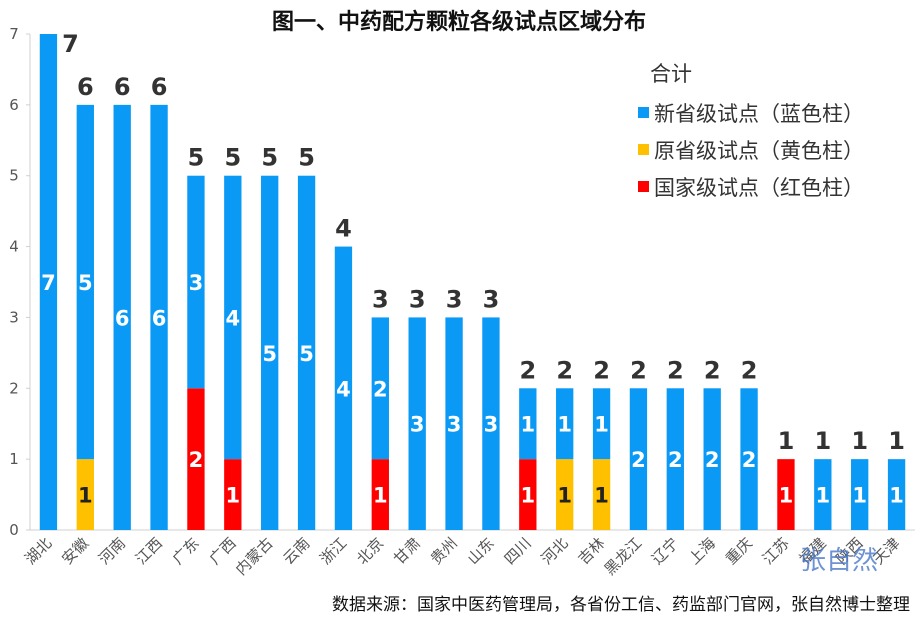 This screenshot has height=619, width=918. What do you see at coordinates (296, 551) in the screenshot?
I see `x-tick-label: 云南` at bounding box center [296, 551].